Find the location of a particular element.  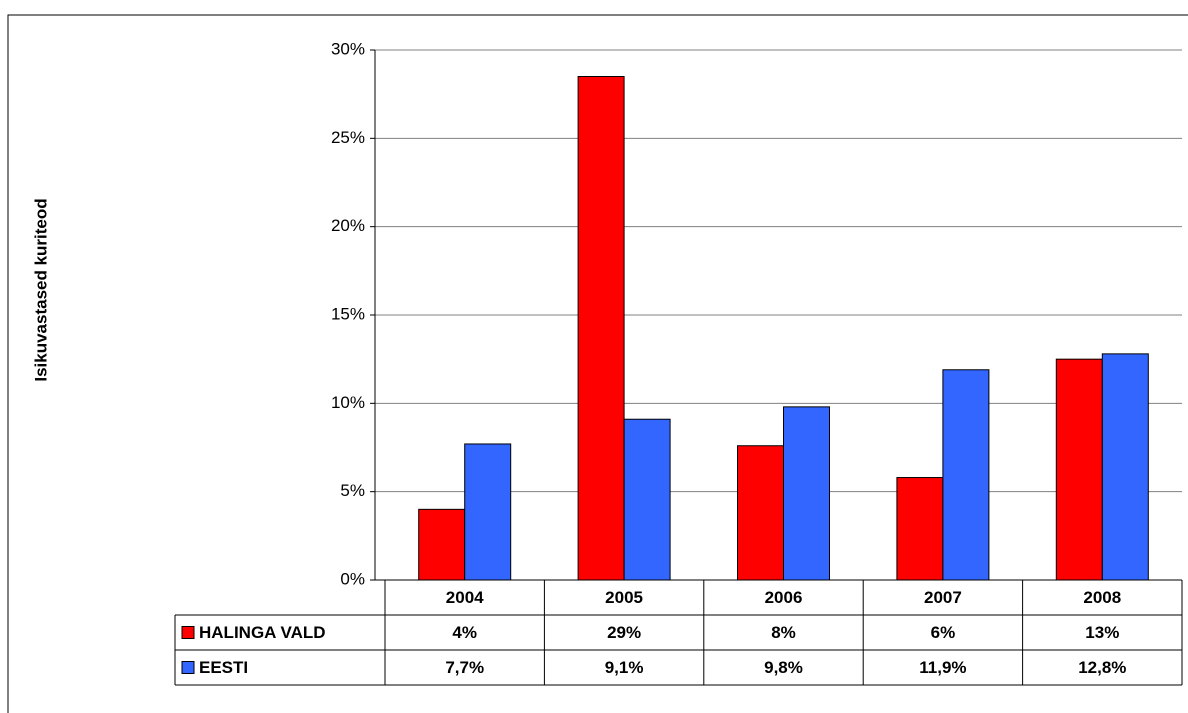

table-value: 4% is located at coordinates (464, 632).